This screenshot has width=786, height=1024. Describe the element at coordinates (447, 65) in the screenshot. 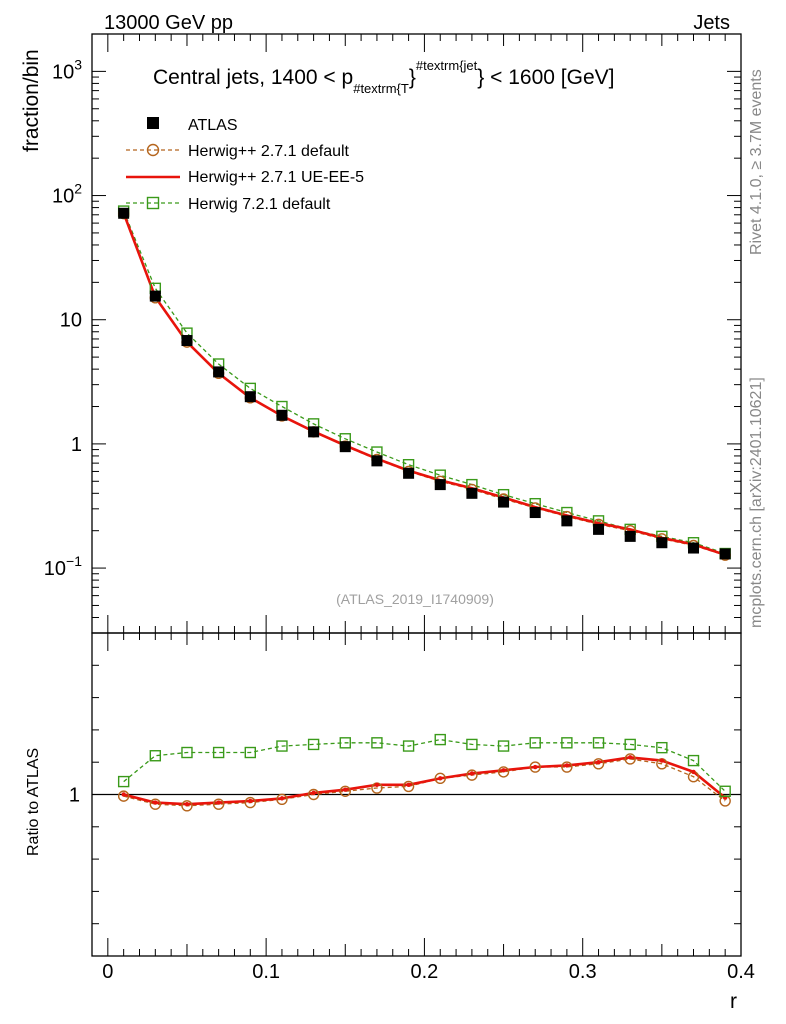

I see `title-superscript: #textrm{jet` at that location.